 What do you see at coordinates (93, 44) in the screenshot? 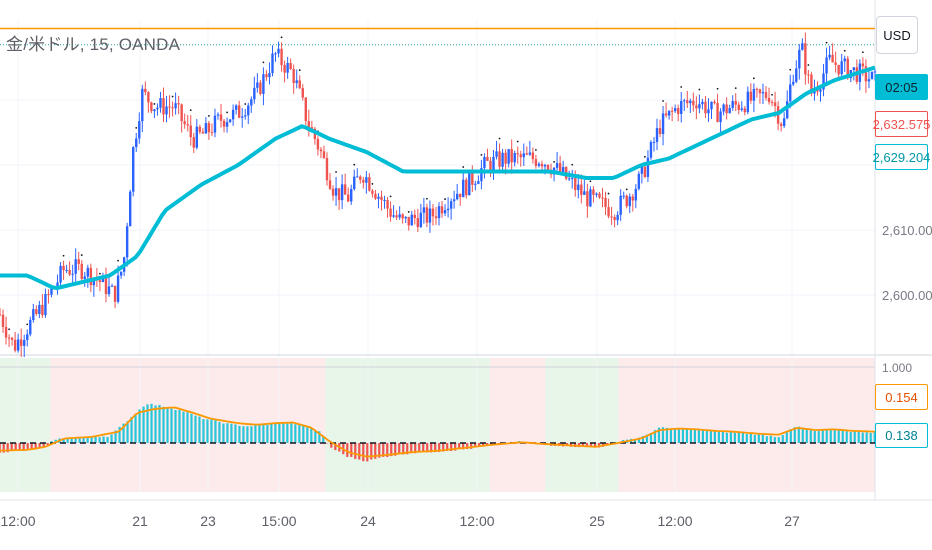
I see `symbol-title: 金/米ドル, 15, OANDA` at bounding box center [93, 44].